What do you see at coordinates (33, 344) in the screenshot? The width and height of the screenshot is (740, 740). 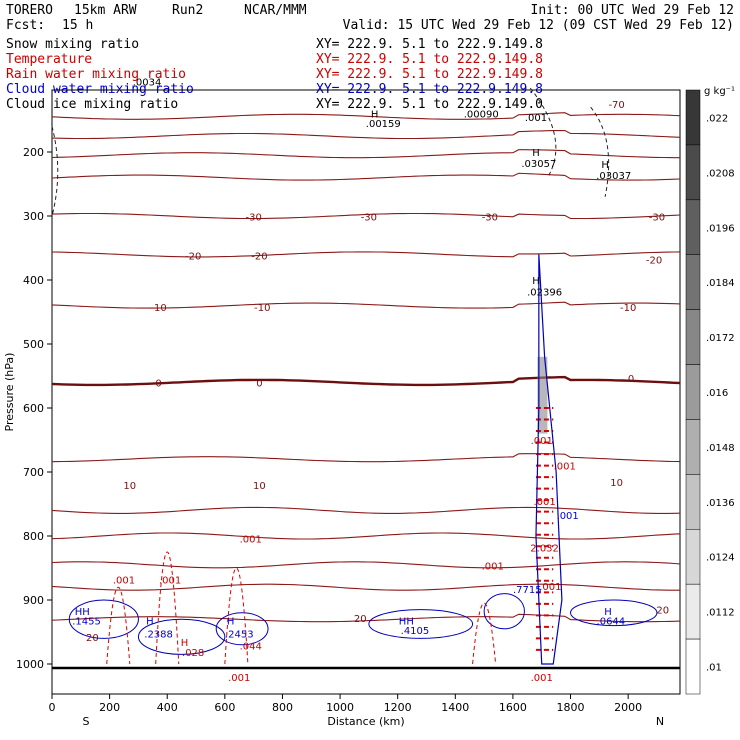 I see `y-tick-label: 500` at bounding box center [33, 344].